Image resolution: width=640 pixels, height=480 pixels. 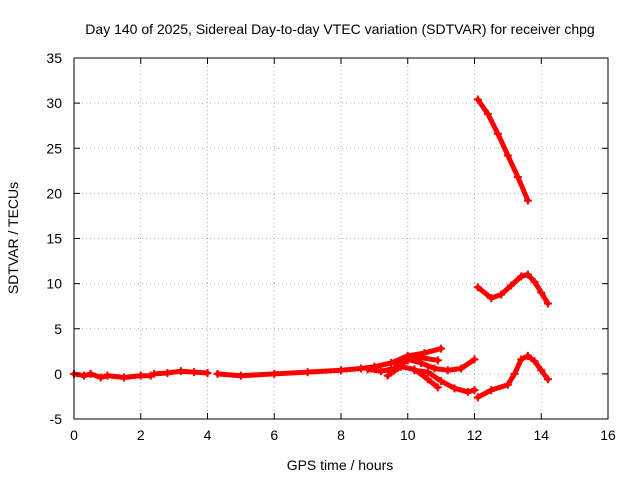 I want to click on x-tick-label: 14, so click(x=541, y=435).